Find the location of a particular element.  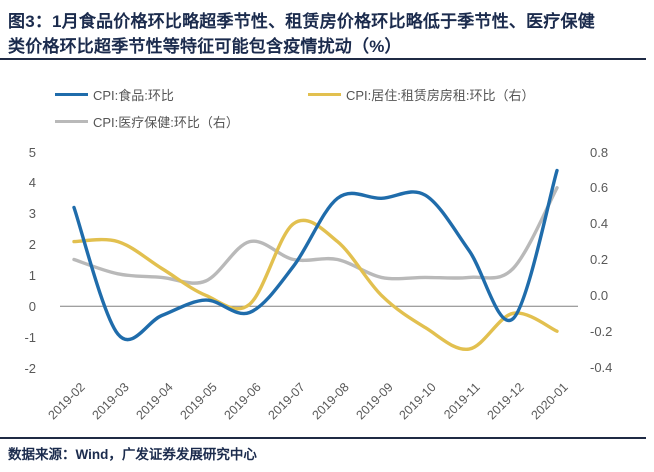

legend-swatch-yellow is located at coordinates (324, 94).